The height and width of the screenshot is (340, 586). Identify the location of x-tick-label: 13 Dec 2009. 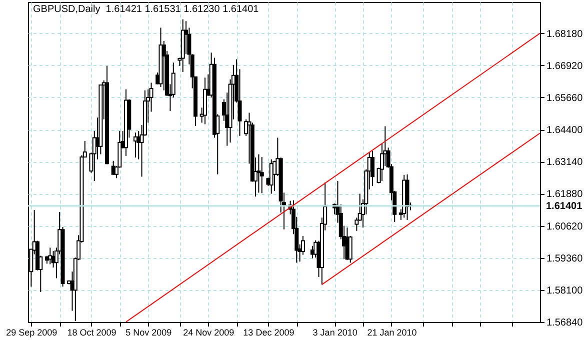
(268, 333).